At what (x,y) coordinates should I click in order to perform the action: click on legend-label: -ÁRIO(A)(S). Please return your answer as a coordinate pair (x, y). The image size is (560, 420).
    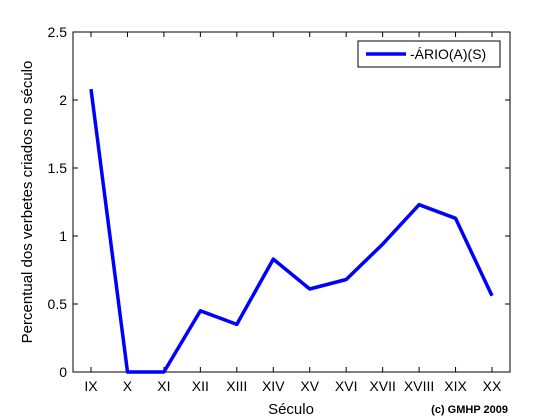
    Looking at the image, I should click on (448, 54).